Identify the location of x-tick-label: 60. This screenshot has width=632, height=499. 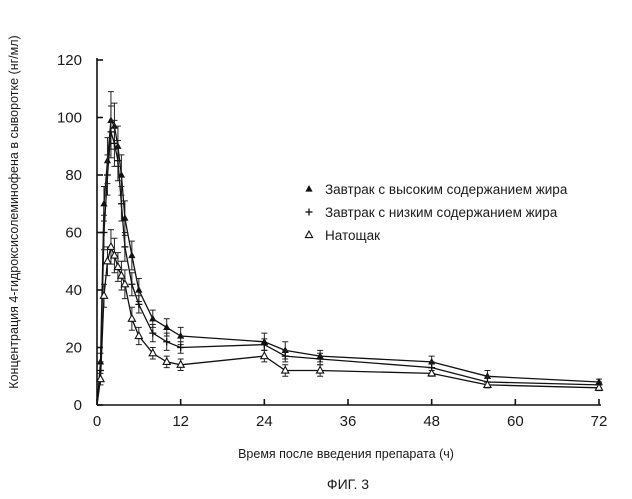
(515, 421).